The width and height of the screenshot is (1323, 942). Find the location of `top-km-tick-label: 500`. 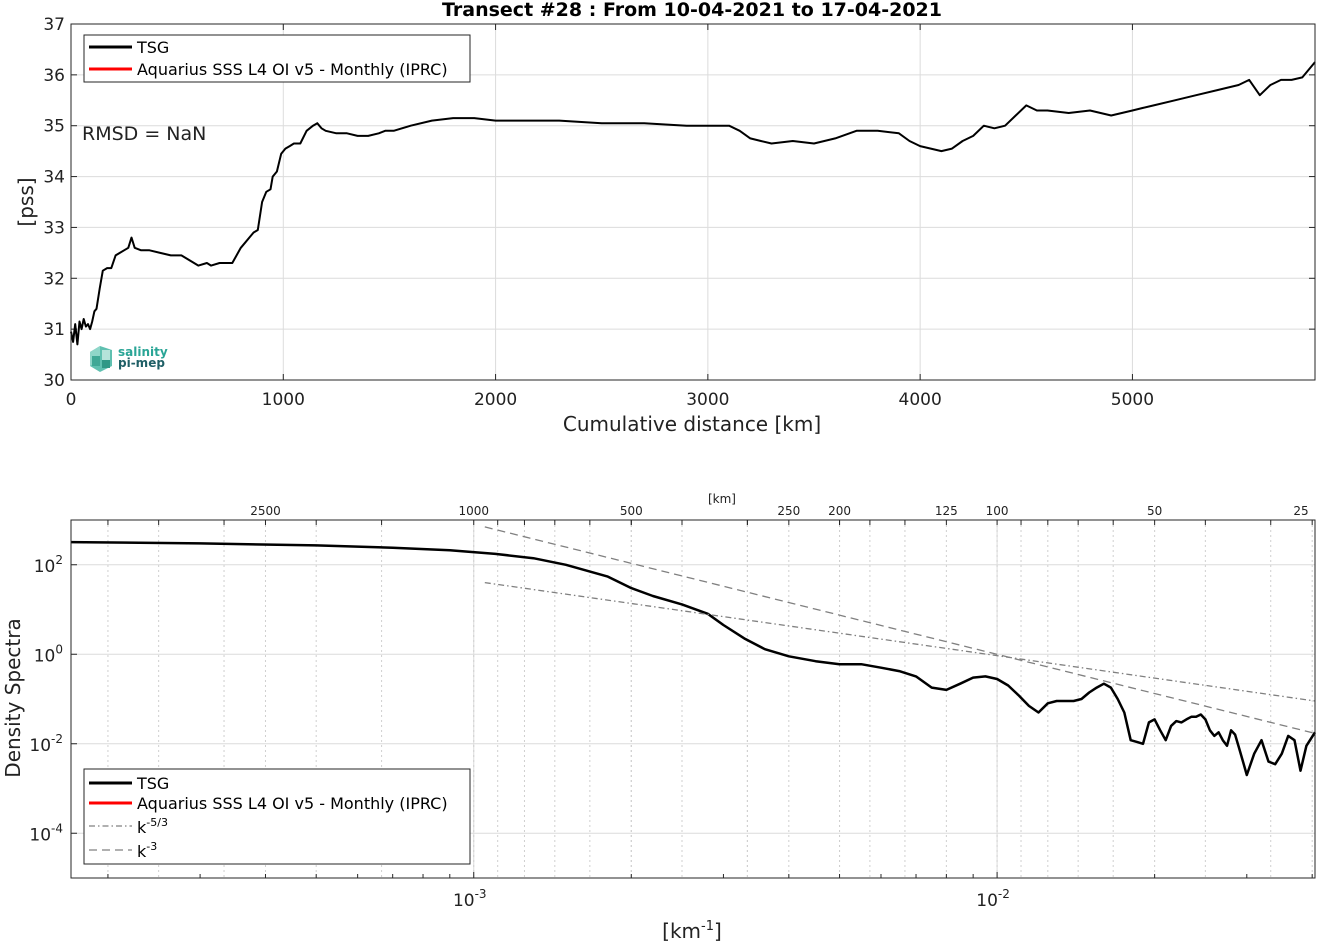

top-km-tick-label: 500 is located at coordinates (631, 511).